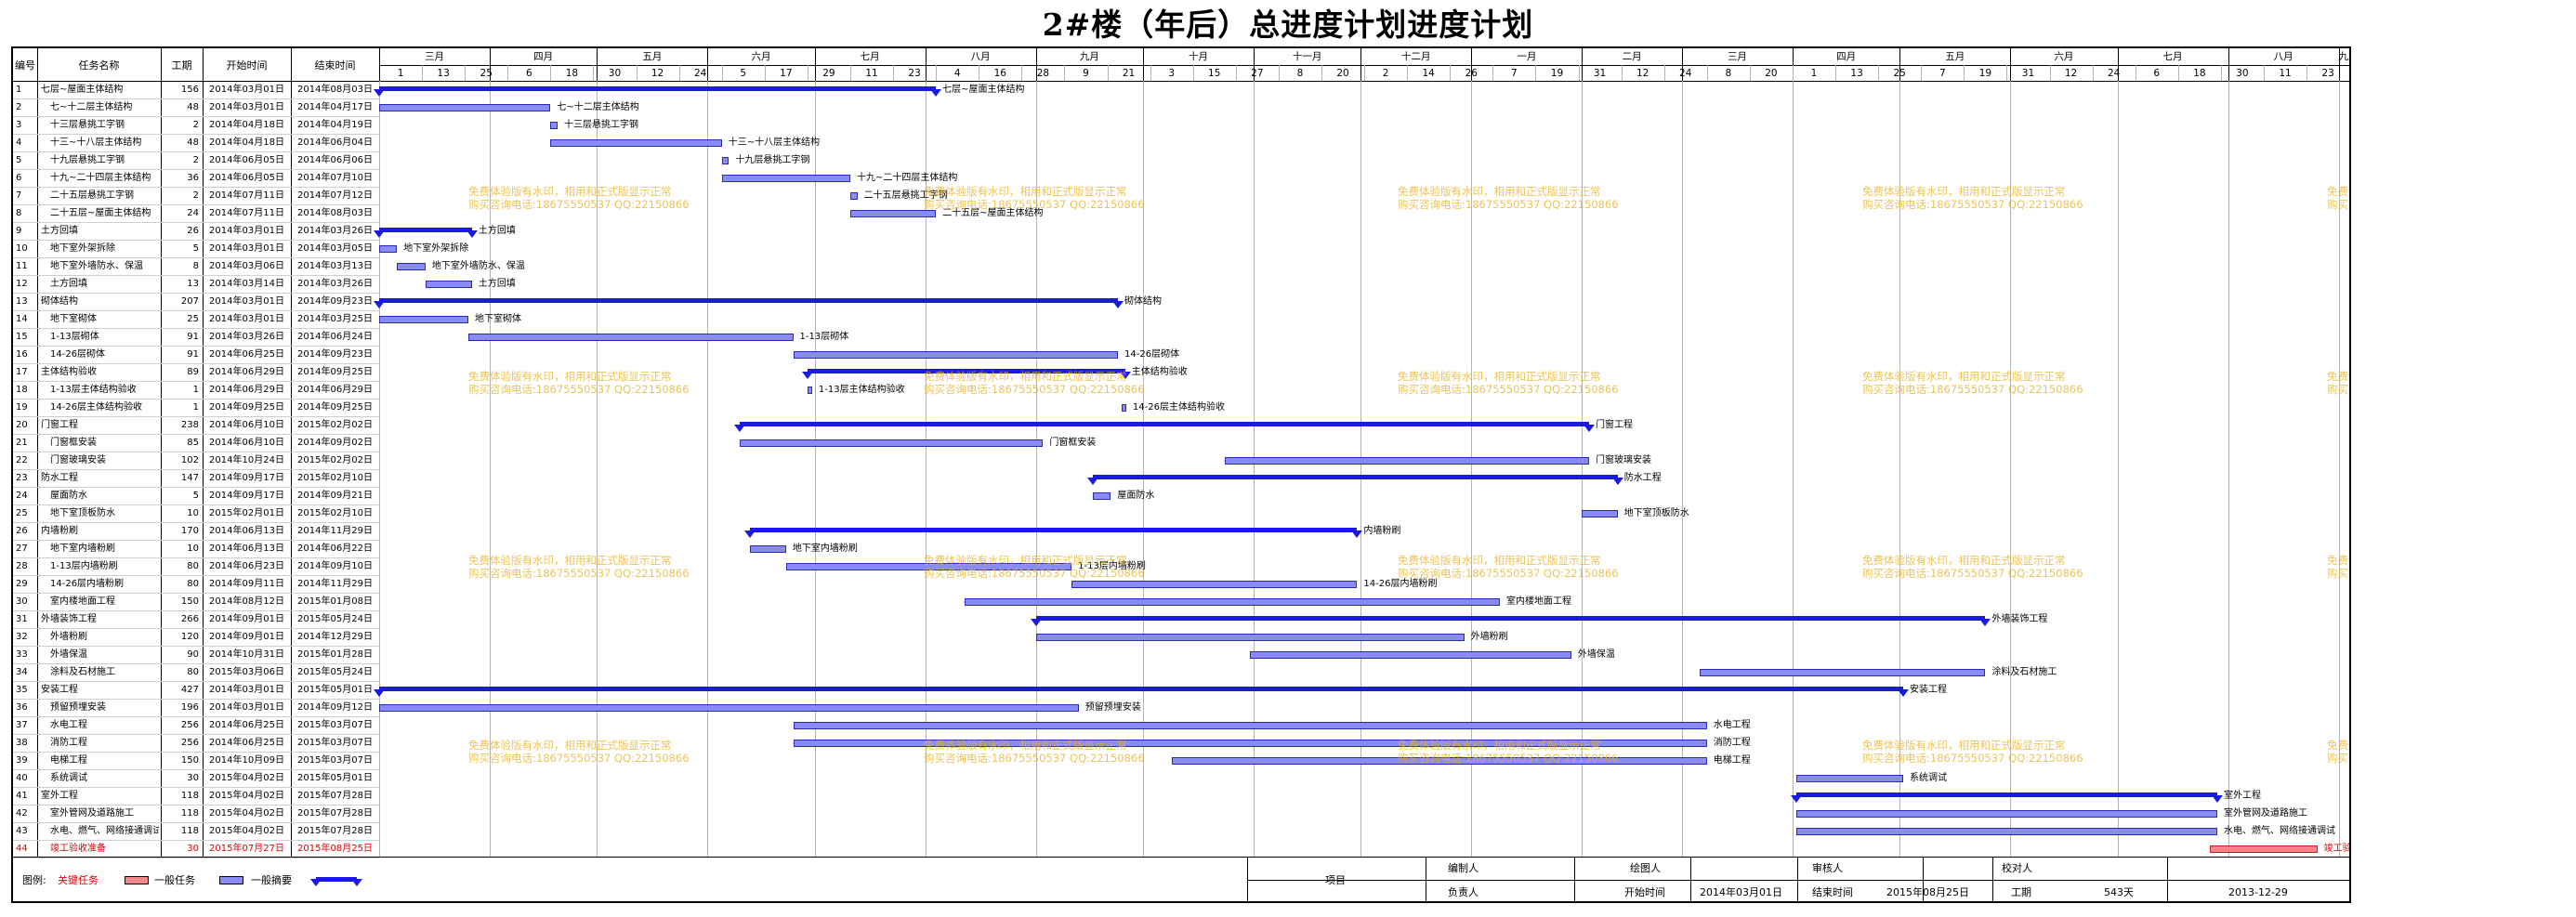 This screenshot has width=2576, height=917. I want to click on month-label: 九月, so click(1089, 56).